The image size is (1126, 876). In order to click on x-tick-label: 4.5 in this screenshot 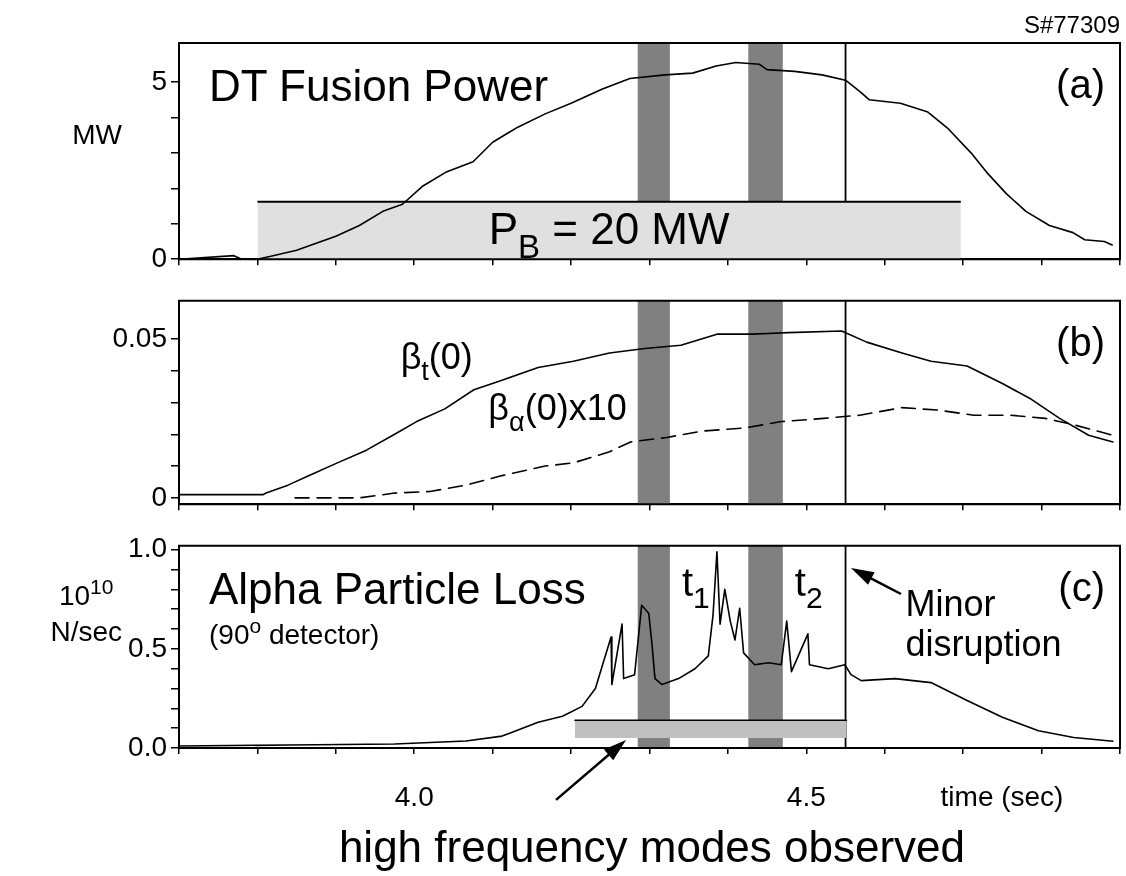, I will do `click(806, 796)`.